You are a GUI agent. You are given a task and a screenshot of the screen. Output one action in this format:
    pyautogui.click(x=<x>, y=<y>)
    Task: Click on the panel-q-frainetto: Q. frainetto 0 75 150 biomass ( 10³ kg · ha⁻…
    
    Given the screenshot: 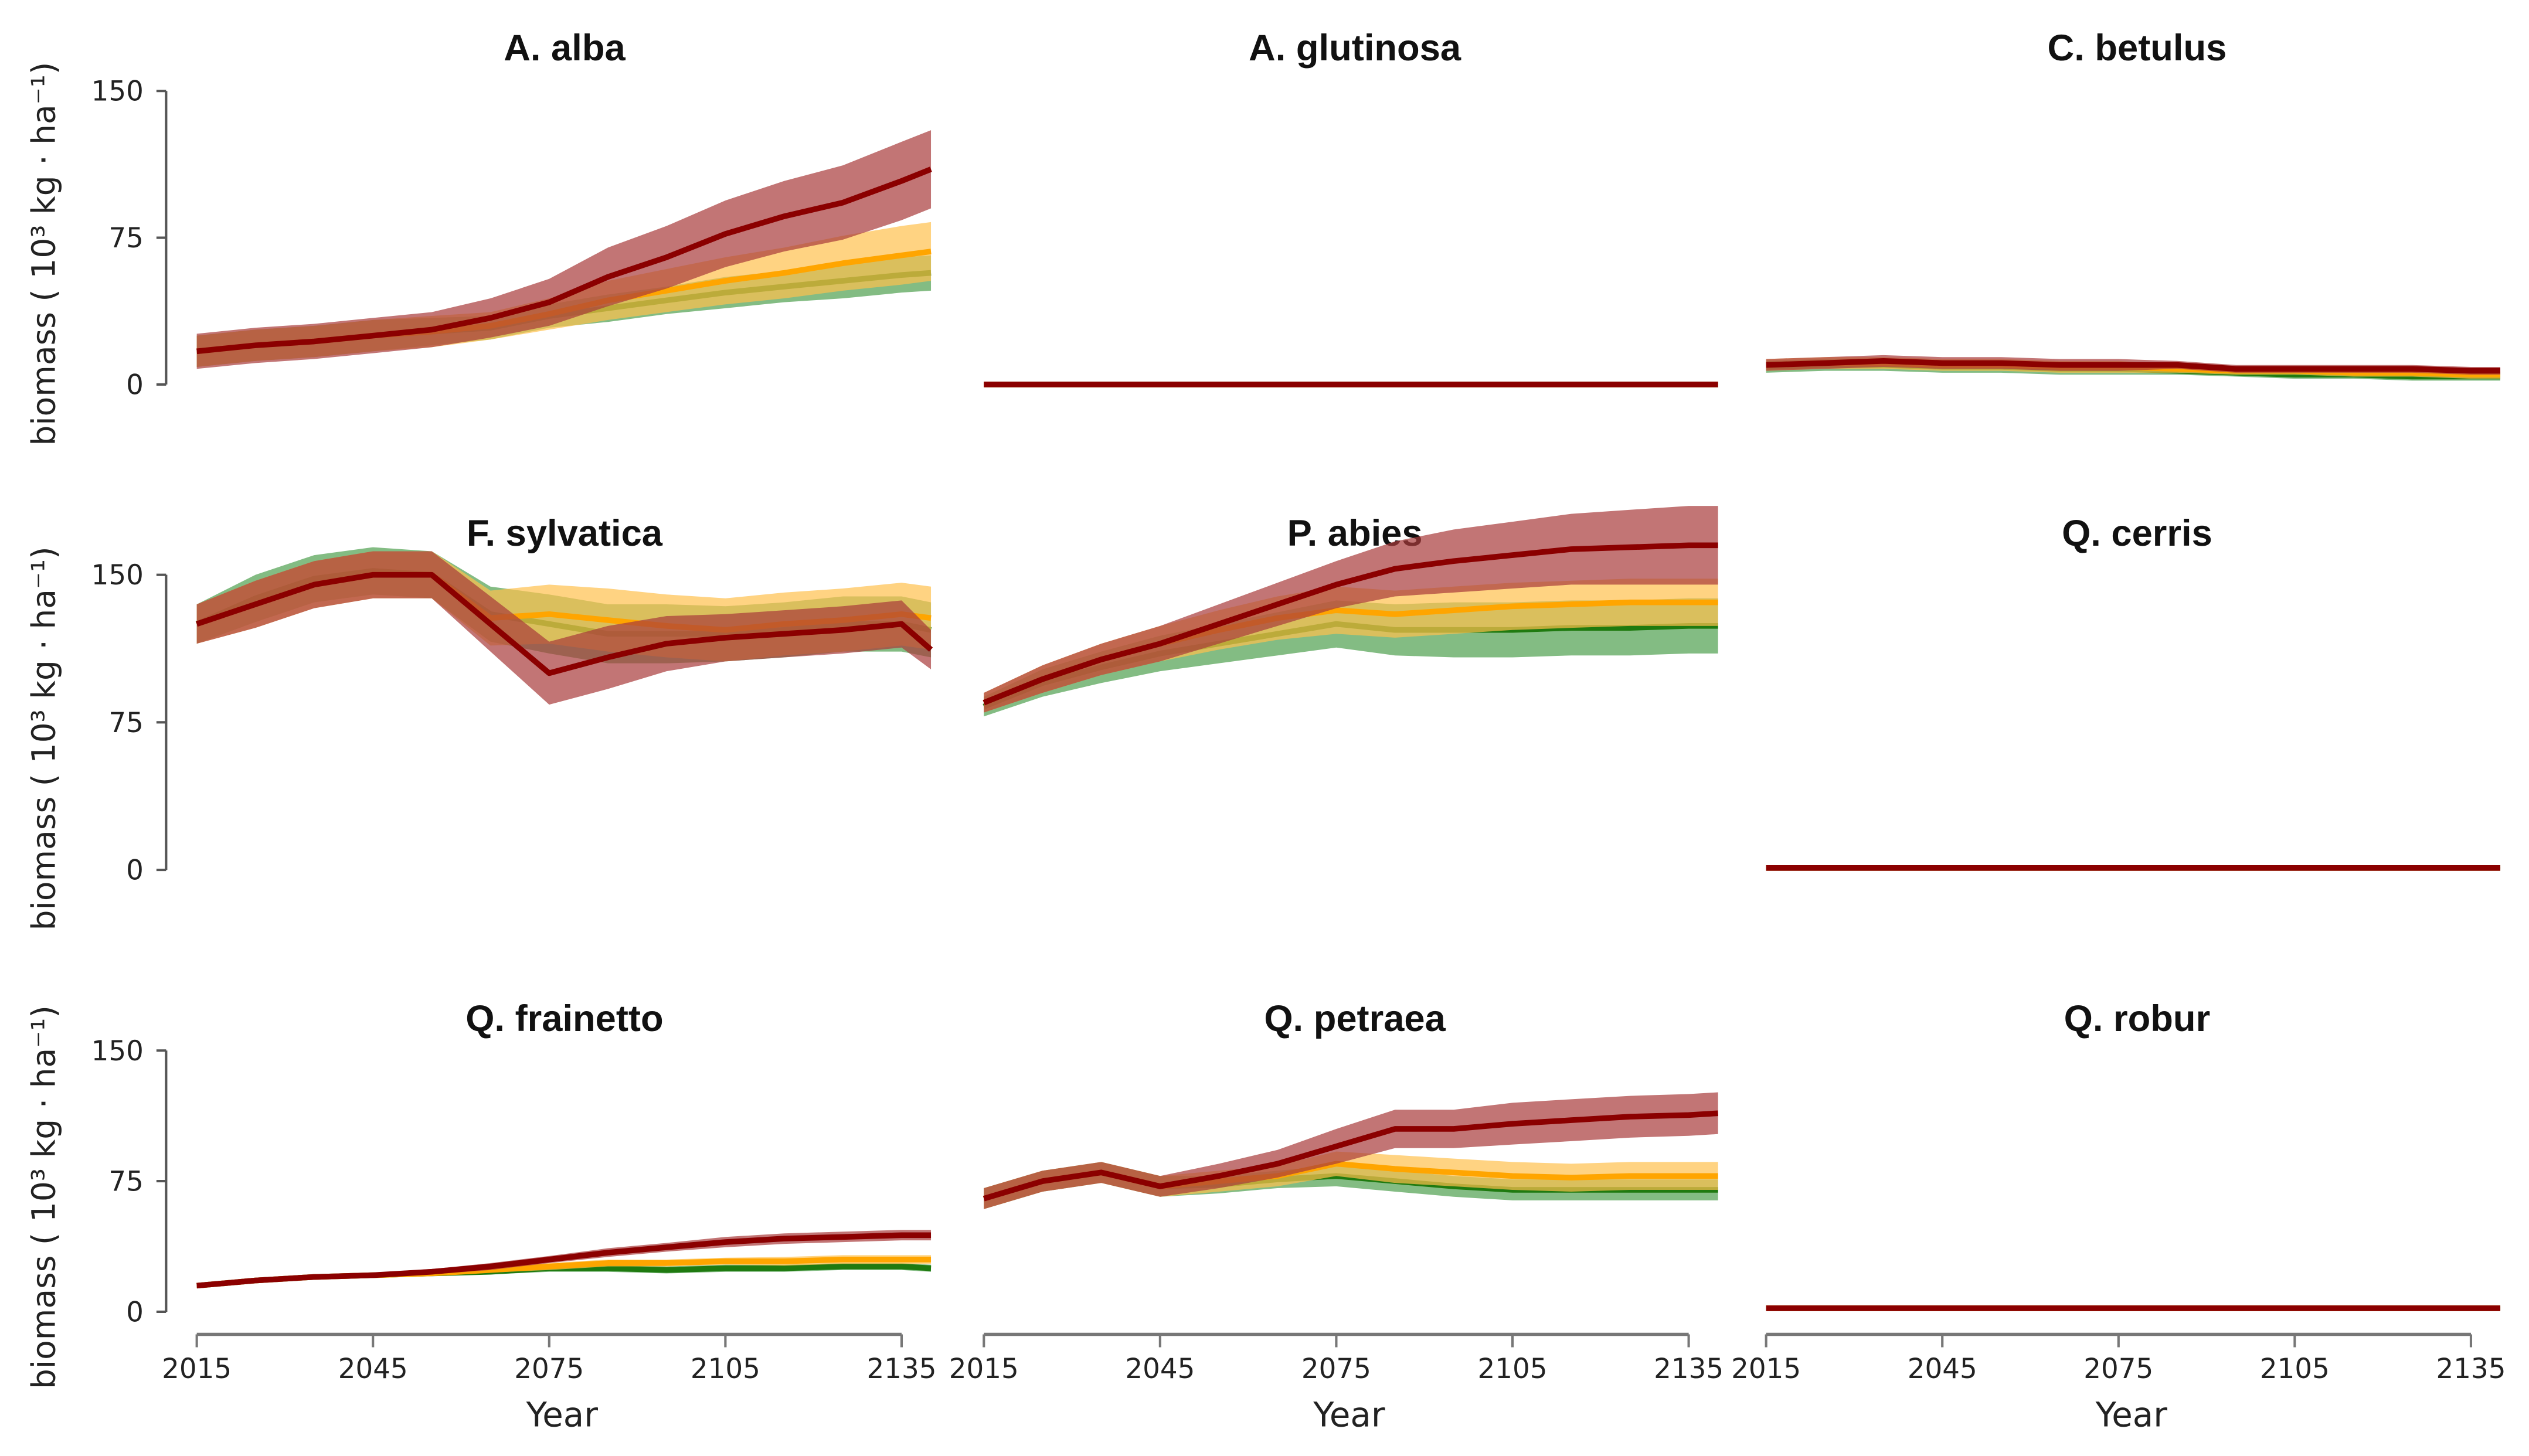 What is the action you would take?
    pyautogui.click(x=481, y=1216)
    